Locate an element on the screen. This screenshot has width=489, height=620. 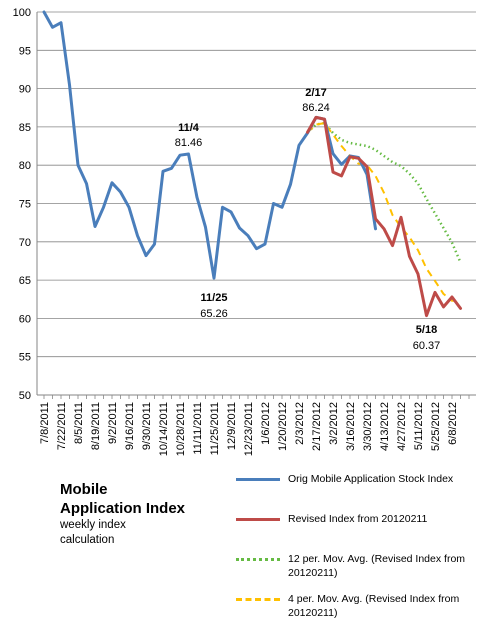
legend-label-revised: Revised Index from 20120211 is located at coordinates (358, 519).